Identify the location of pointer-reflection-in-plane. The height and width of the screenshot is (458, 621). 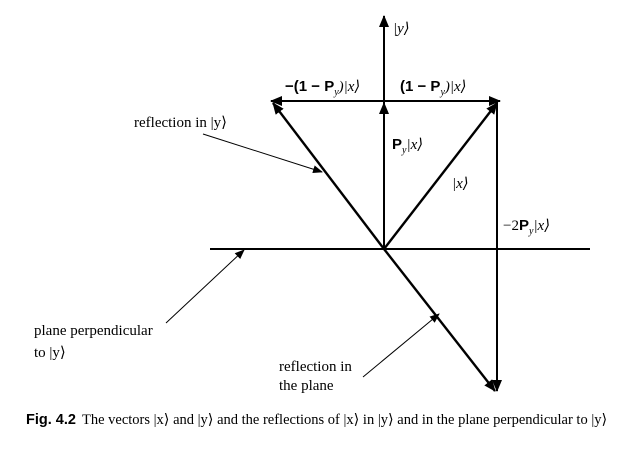
(401, 345).